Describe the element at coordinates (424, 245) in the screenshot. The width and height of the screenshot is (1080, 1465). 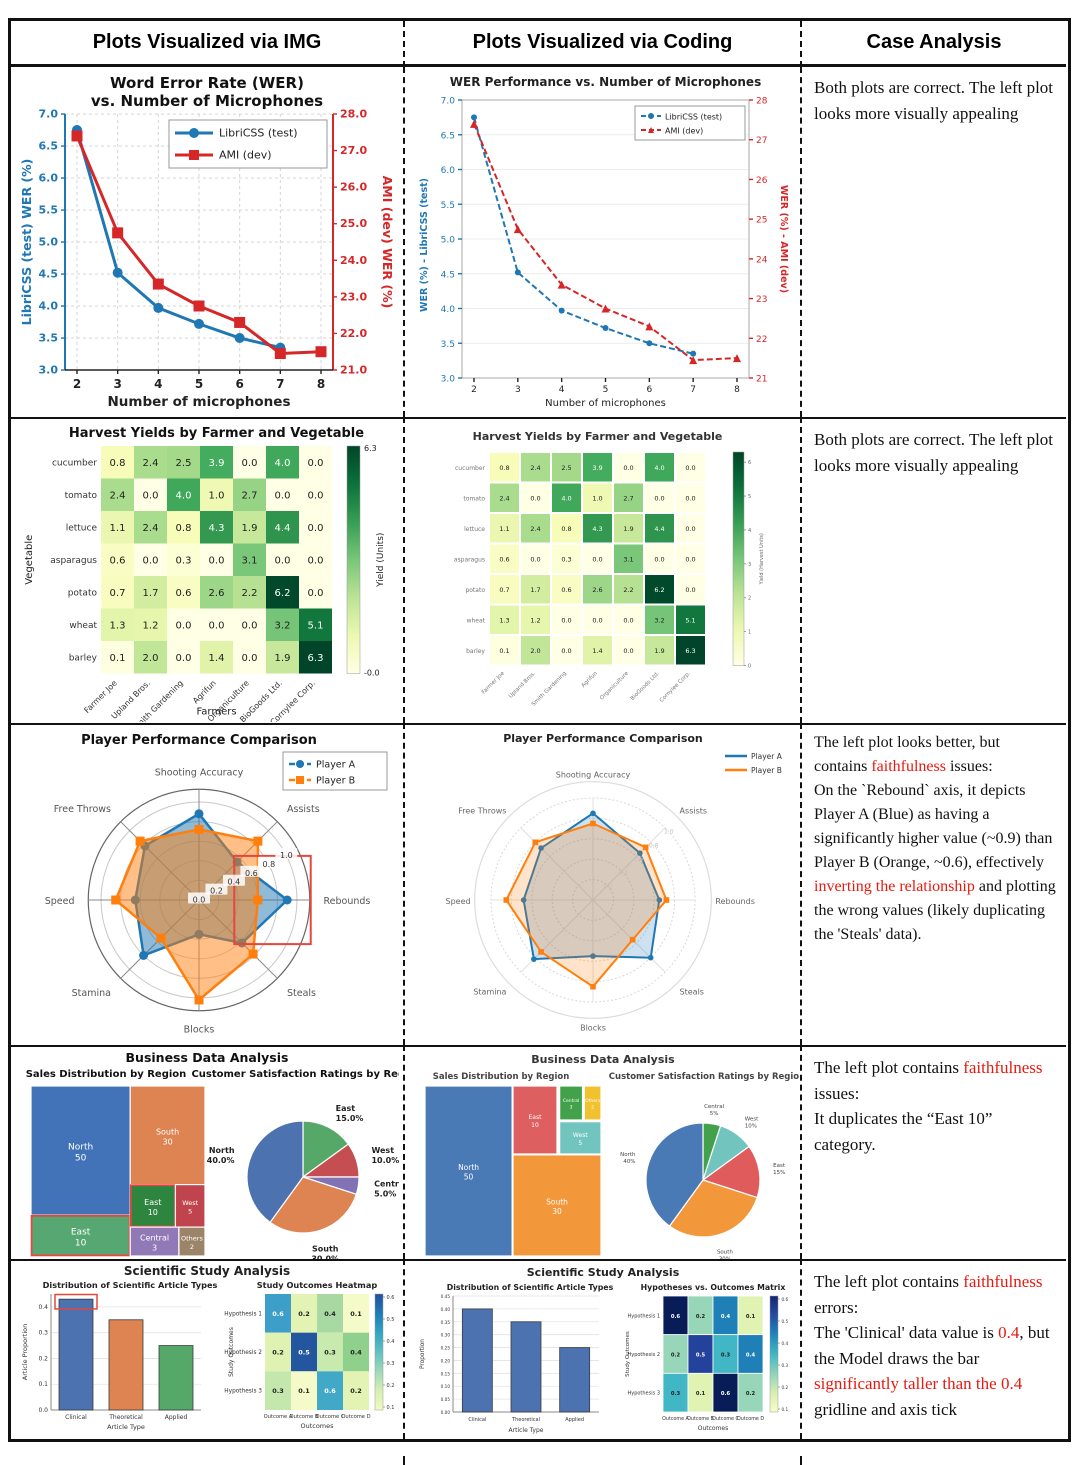
I see `svg-text: WER (%) - LibriCSS (test)` at that location.